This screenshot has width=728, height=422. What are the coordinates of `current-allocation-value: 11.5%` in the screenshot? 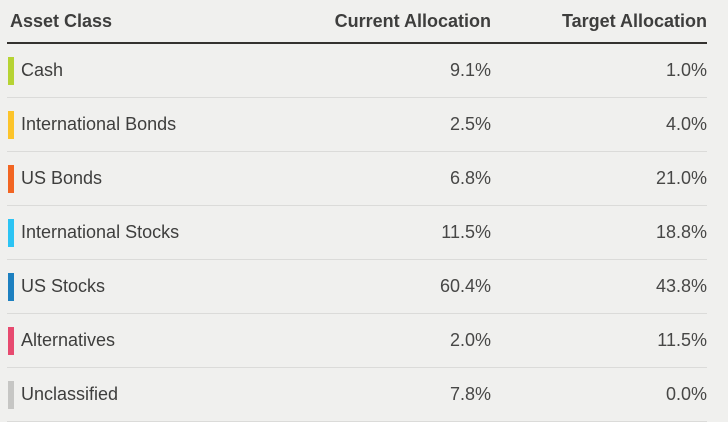 It's located at (466, 232).